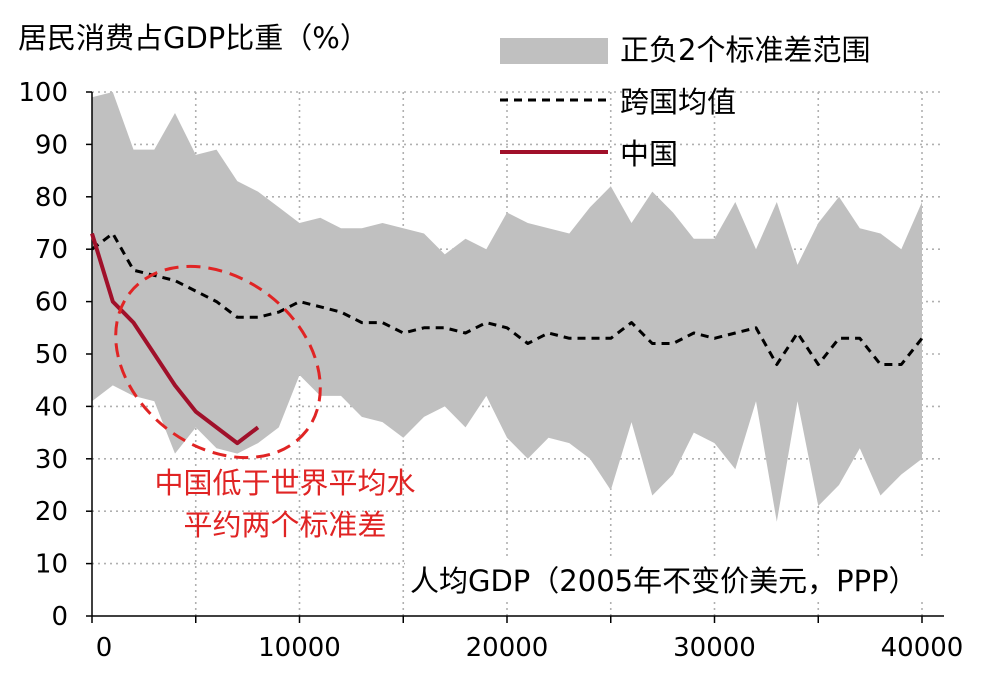 The width and height of the screenshot is (994, 680). What do you see at coordinates (51, 250) in the screenshot?
I see `y-tick-label-7: 70` at bounding box center [51, 250].